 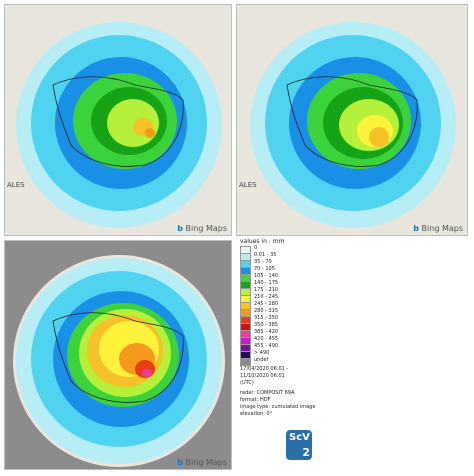 I want to click on meta-format: format: HDF, so click(x=255, y=400).